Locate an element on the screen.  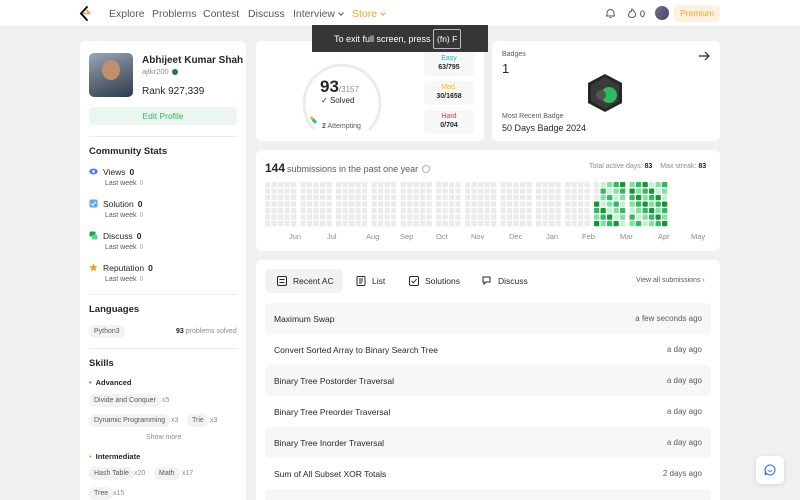
nav-interview: Interview is located at coordinates (318, 14).